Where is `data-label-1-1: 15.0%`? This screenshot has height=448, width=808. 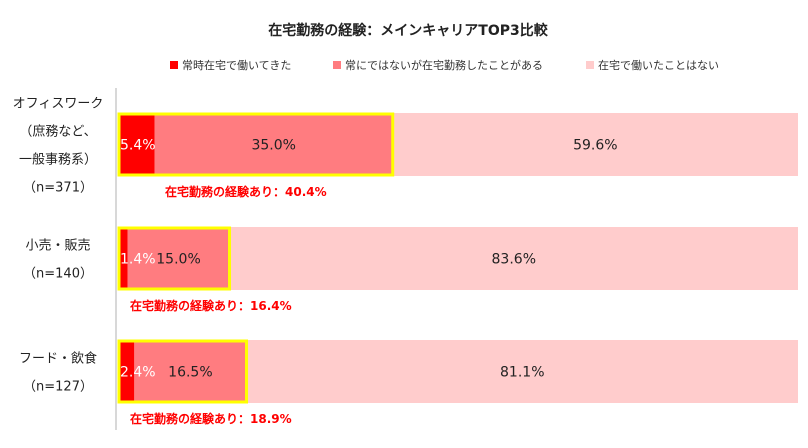 data-label-1-1: 15.0% is located at coordinates (178, 260).